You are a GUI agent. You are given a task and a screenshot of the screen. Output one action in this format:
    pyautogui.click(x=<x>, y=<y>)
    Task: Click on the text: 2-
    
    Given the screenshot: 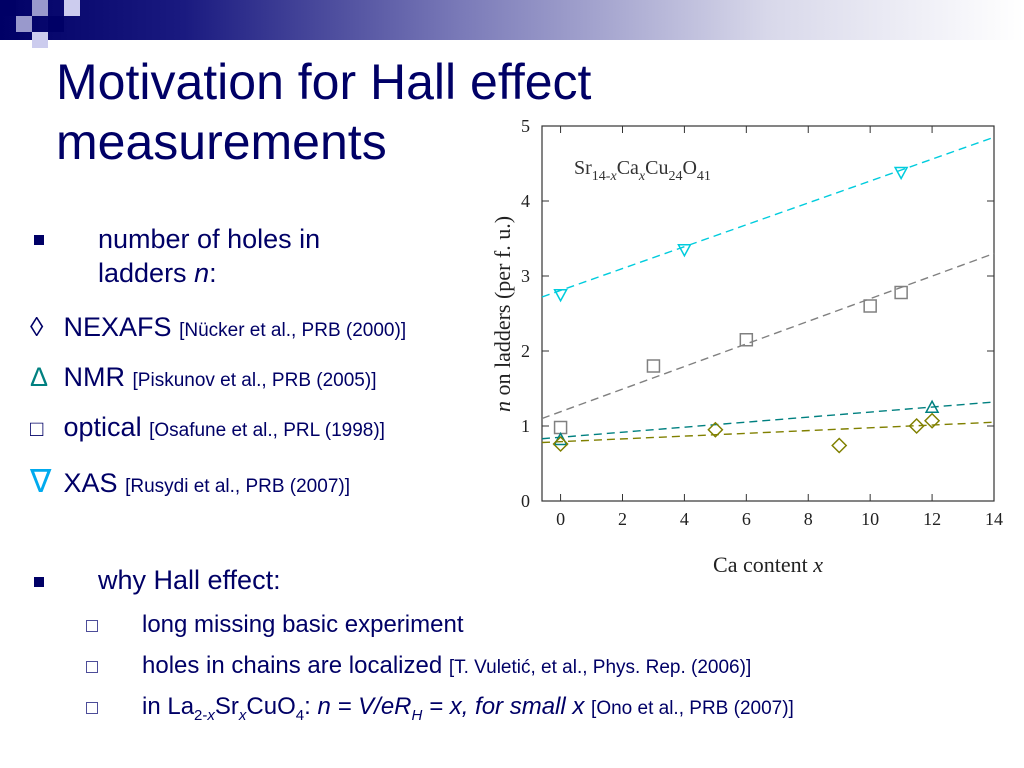 What is the action you would take?
    pyautogui.click(x=201, y=715)
    